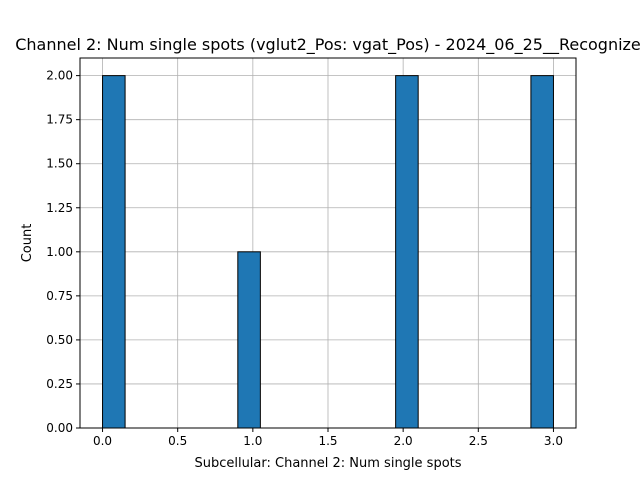 The width and height of the screenshot is (640, 480). What do you see at coordinates (403, 441) in the screenshot?
I see `x-tick-label: 2.0` at bounding box center [403, 441].